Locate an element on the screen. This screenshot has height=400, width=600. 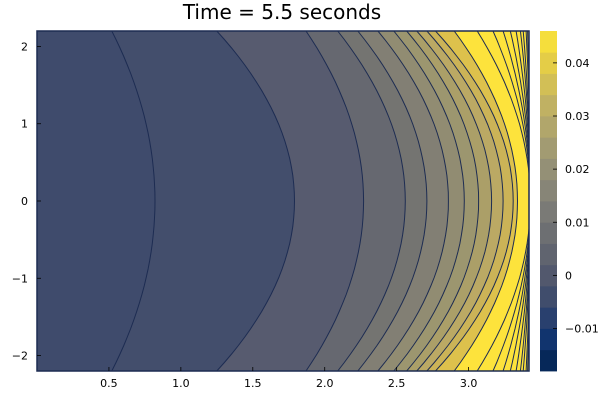
x-axis: 0.5 1.0 1.5 2.0 2.5 3.0 is located at coordinates (288, 378).